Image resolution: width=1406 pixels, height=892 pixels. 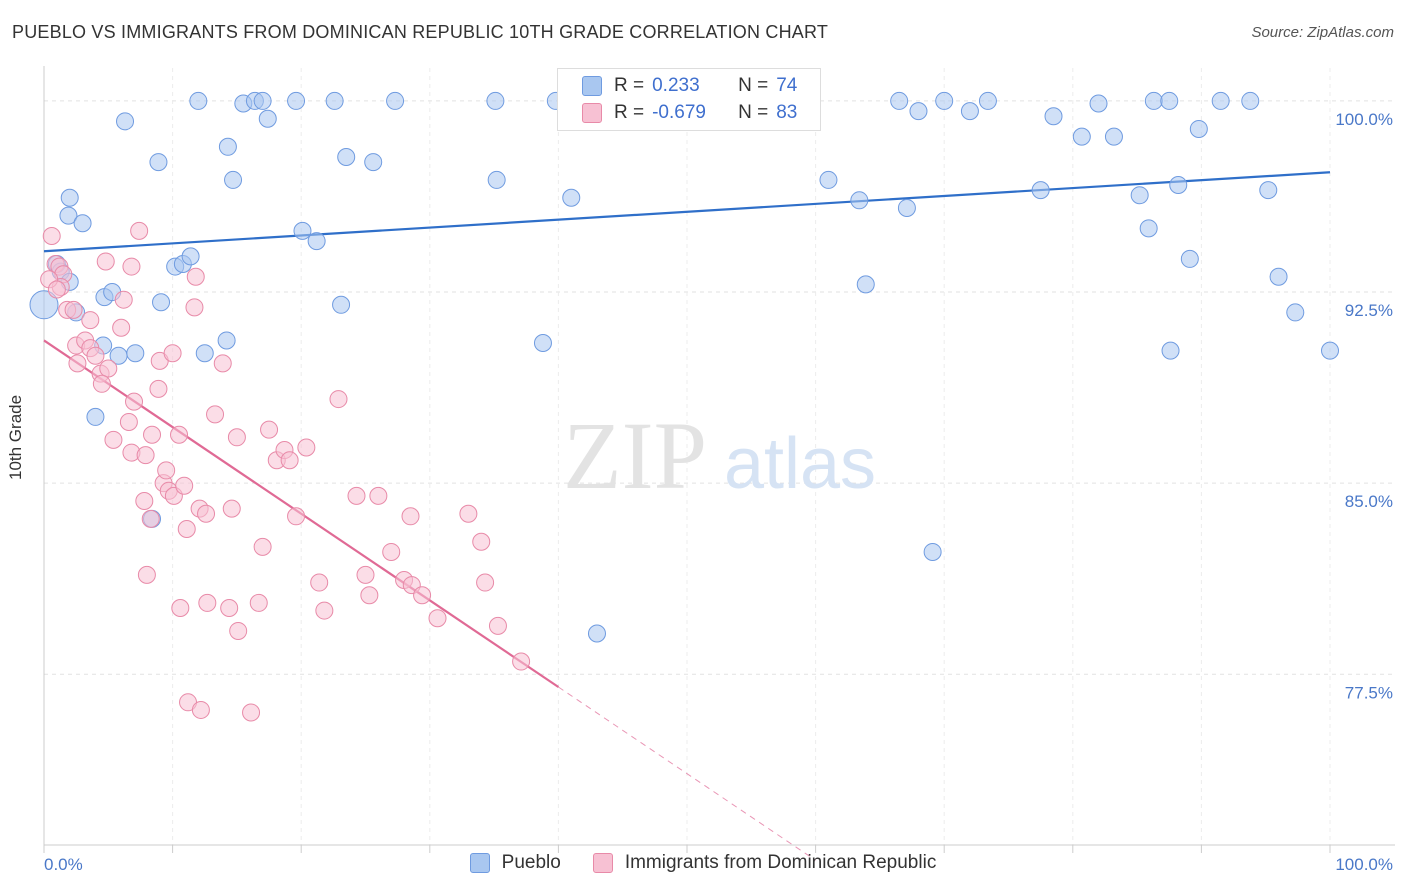 I want to click on watermark-atlas: atlas, so click(x=800, y=464).